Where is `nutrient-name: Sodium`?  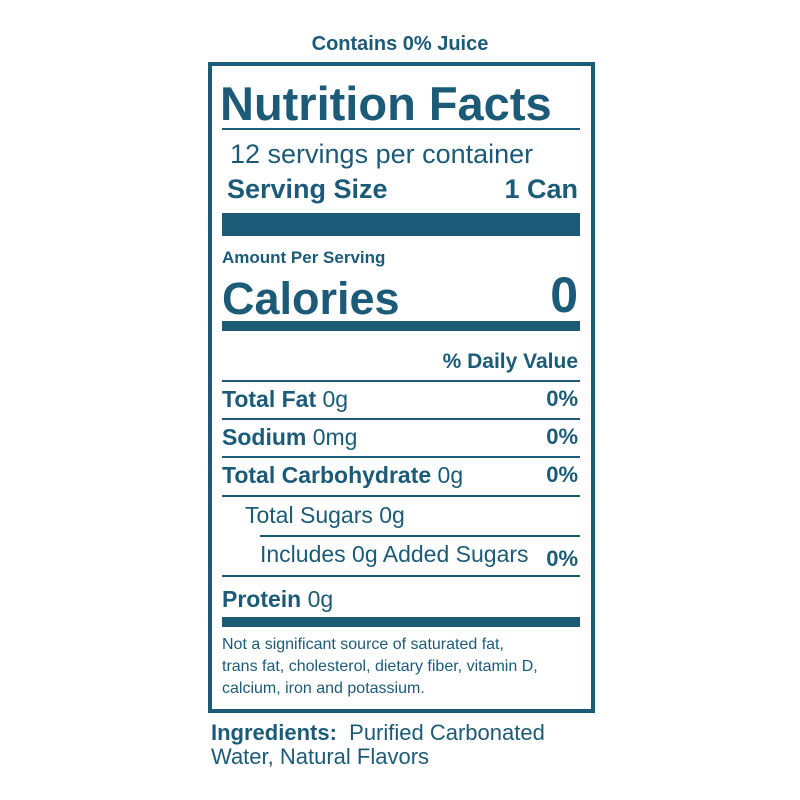
nutrient-name: Sodium is located at coordinates (264, 437).